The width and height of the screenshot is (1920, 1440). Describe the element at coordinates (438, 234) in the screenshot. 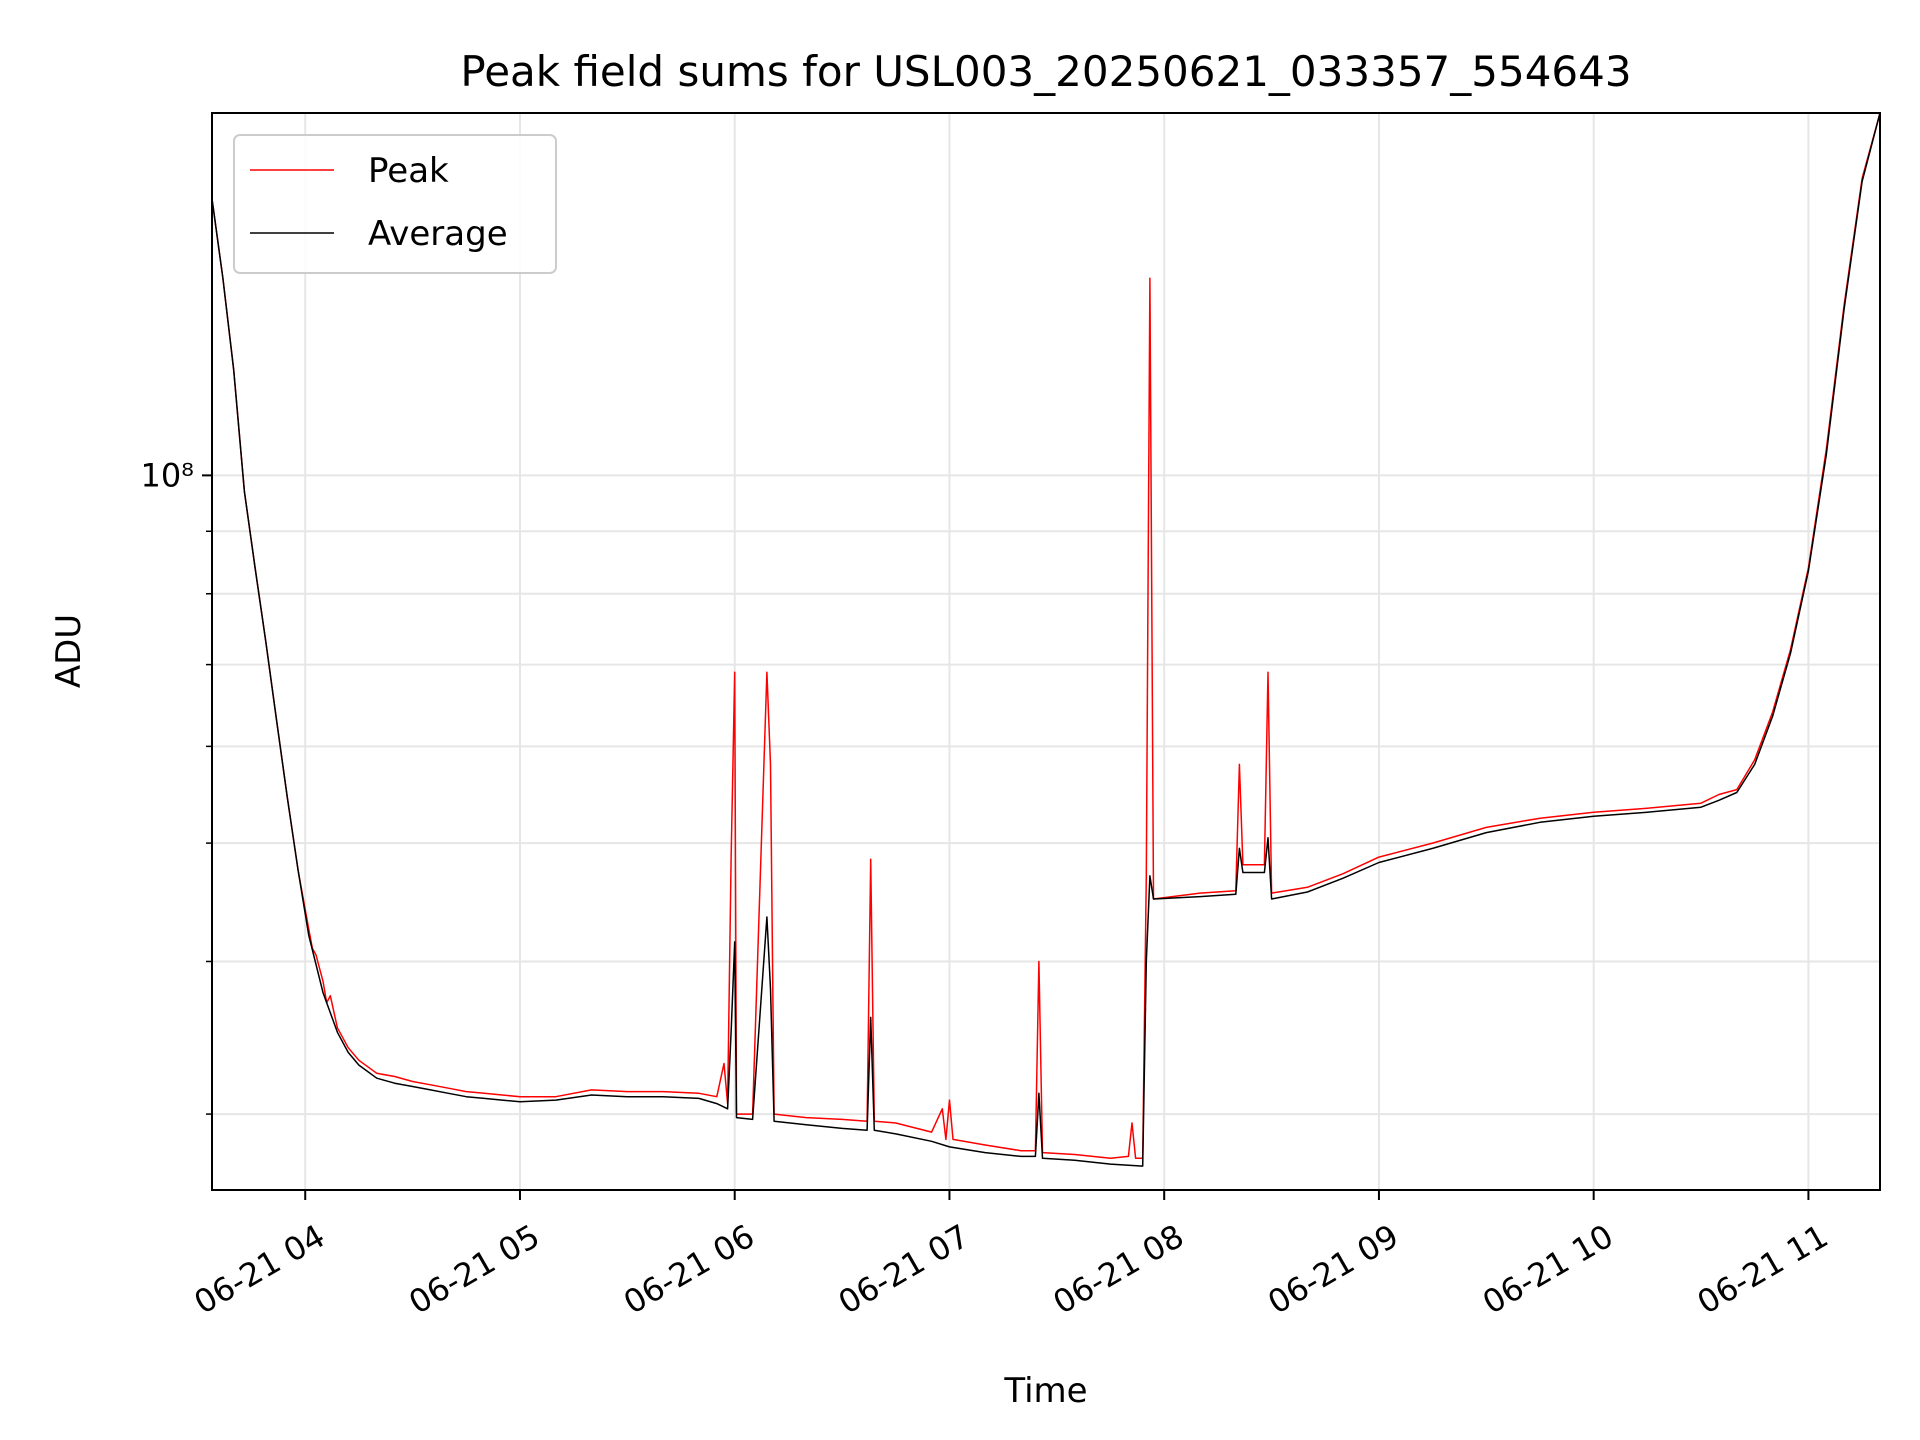

I see `legend-label-average: Average` at that location.